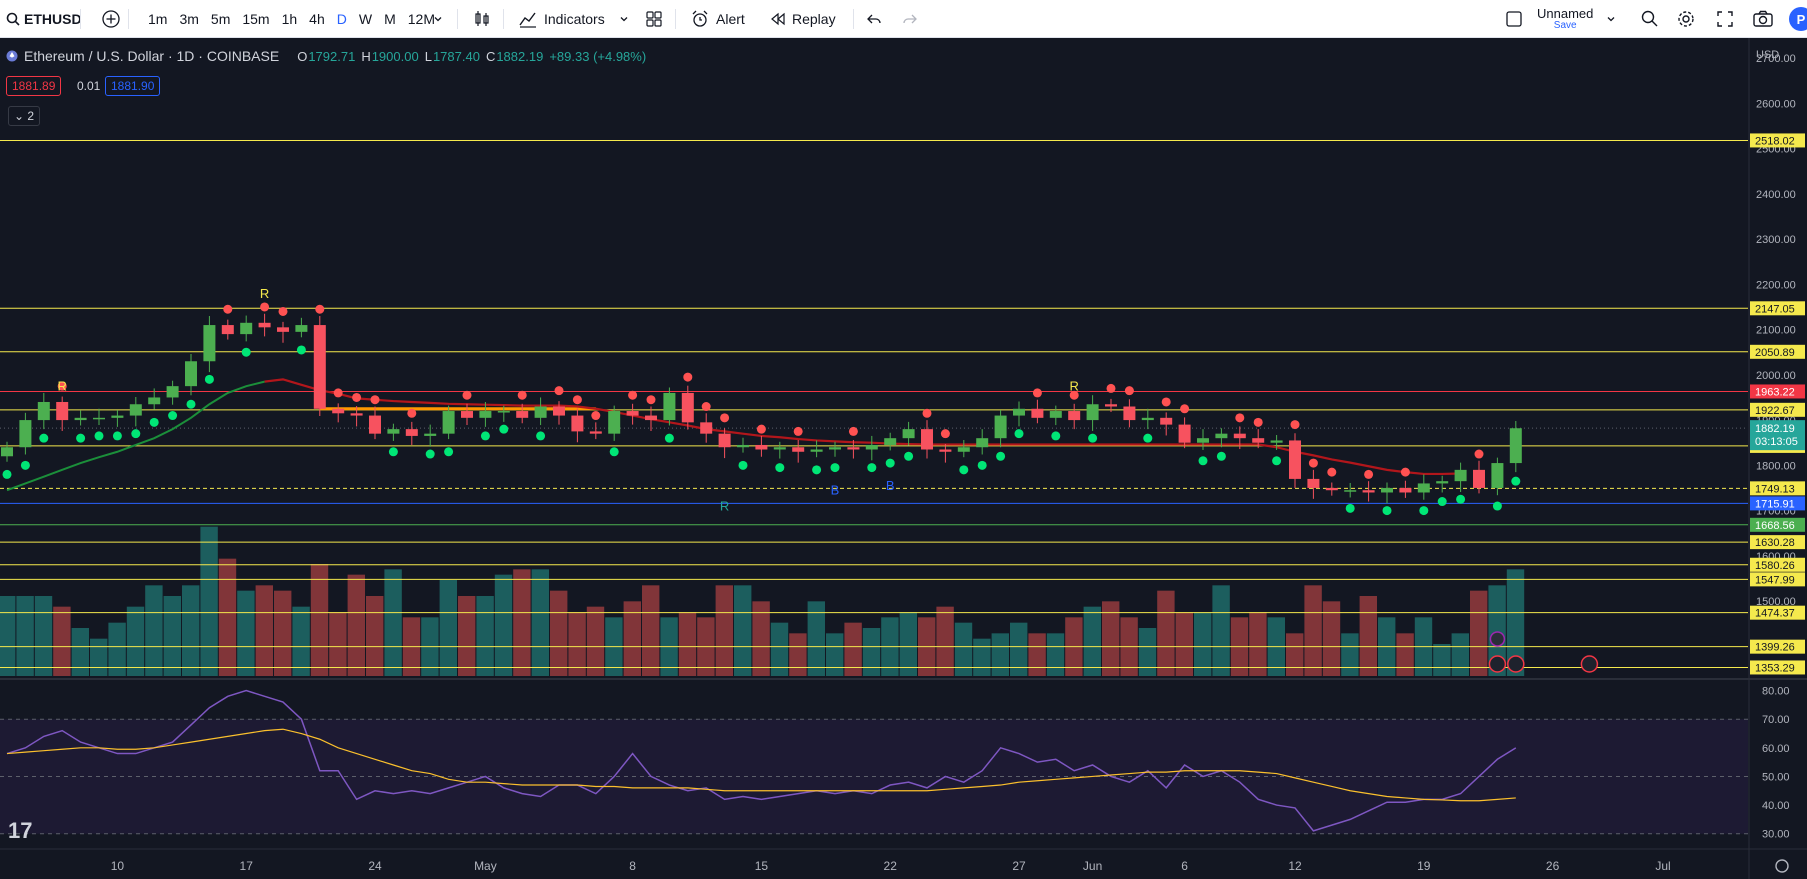 The image size is (1807, 879). Describe the element at coordinates (135, 436) in the screenshot. I see `moving-average-line` at that location.